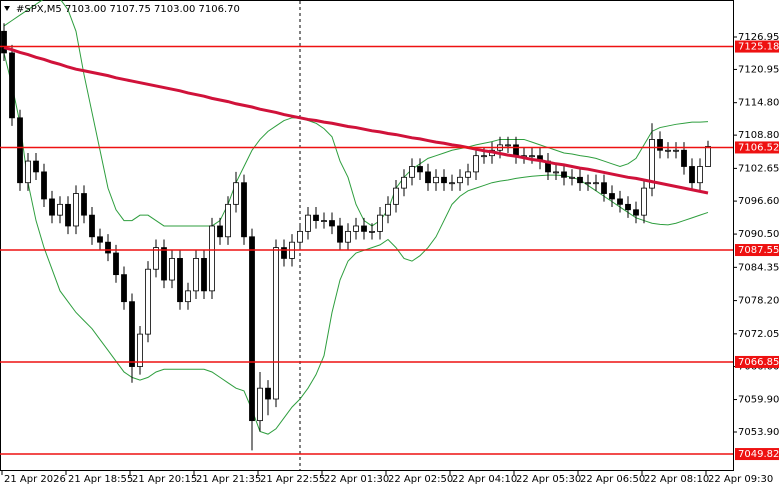  Describe the element at coordinates (612, 479) in the screenshot. I see `x-tick-label: 22 Apr 06:50` at that location.